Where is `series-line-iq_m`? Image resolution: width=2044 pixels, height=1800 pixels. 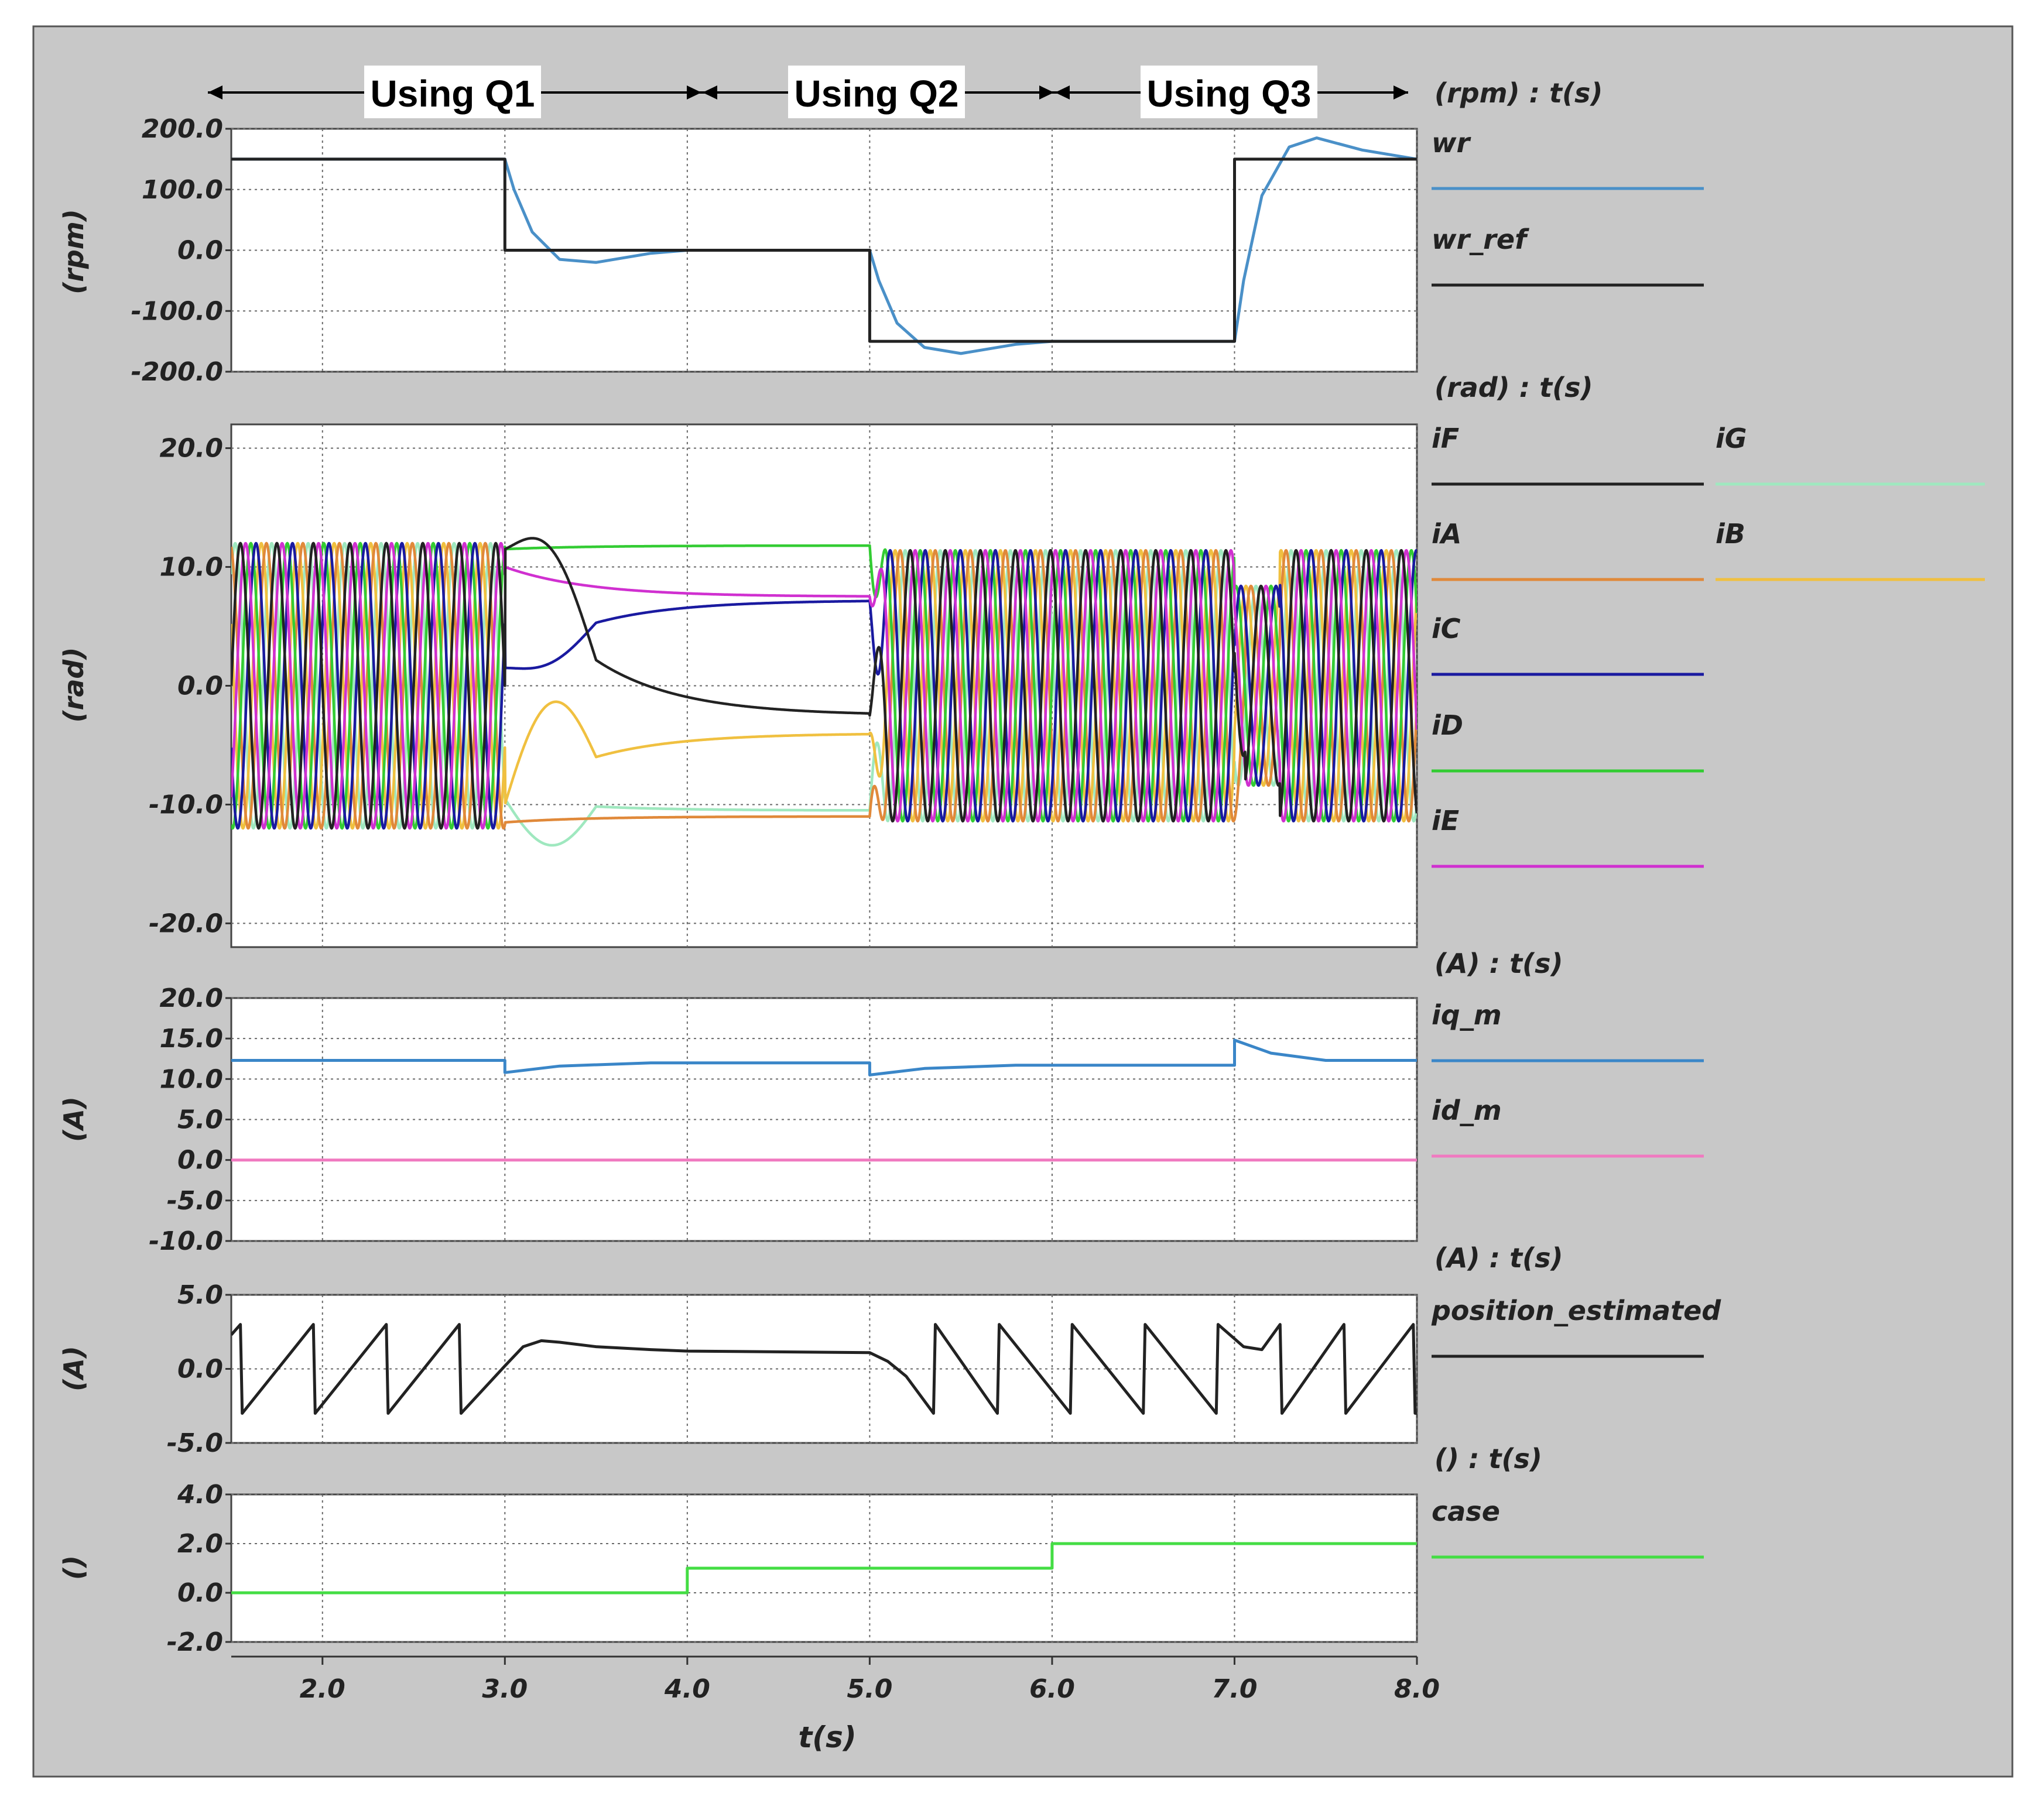
series-line-iq_m is located at coordinates (824, 1057).